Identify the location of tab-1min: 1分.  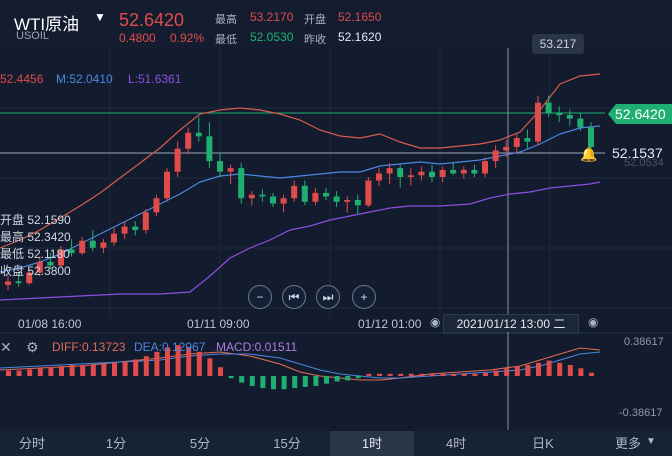
(116, 443).